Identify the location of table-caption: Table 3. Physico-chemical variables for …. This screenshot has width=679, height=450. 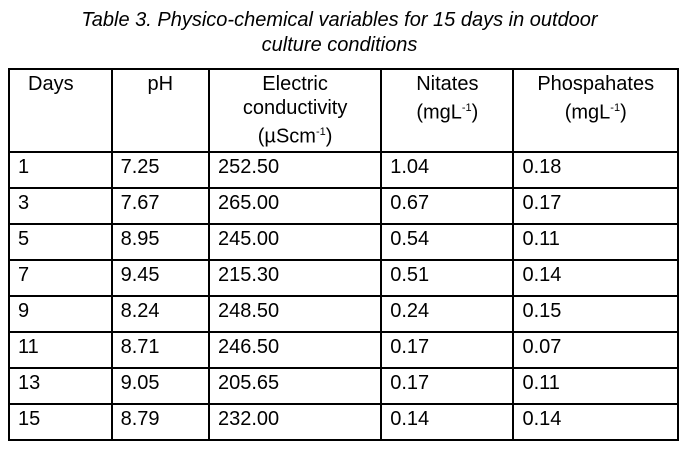
(339, 33).